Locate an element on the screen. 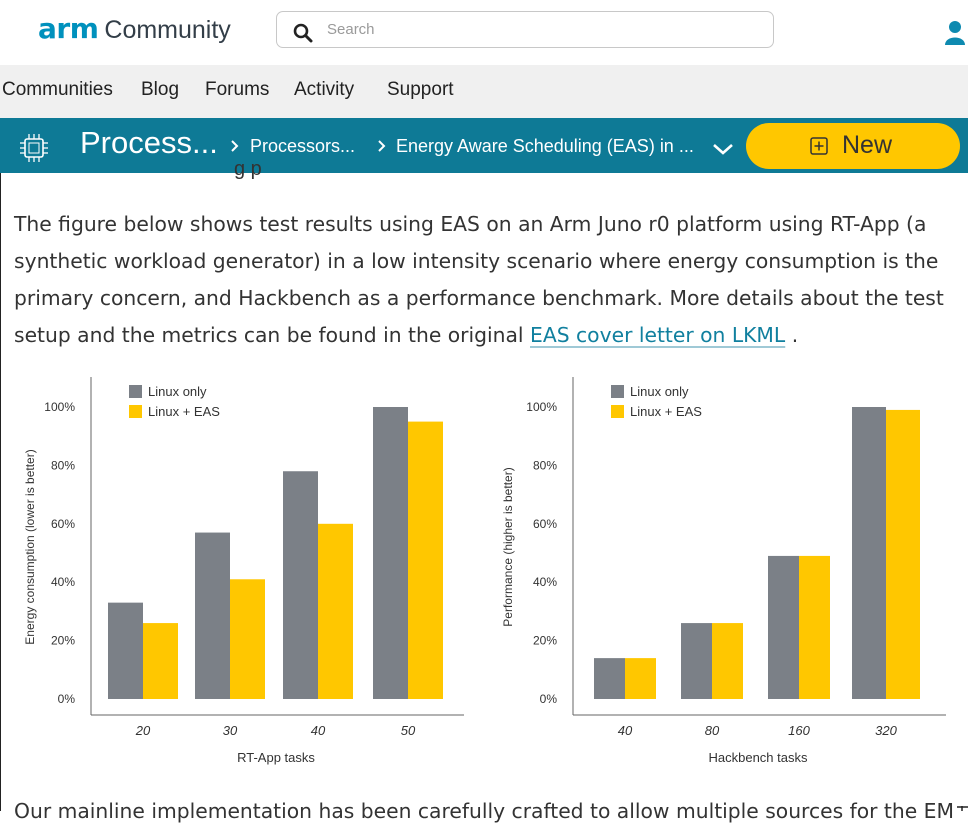 This screenshot has height=823, width=968. search-input is located at coordinates (542, 29).